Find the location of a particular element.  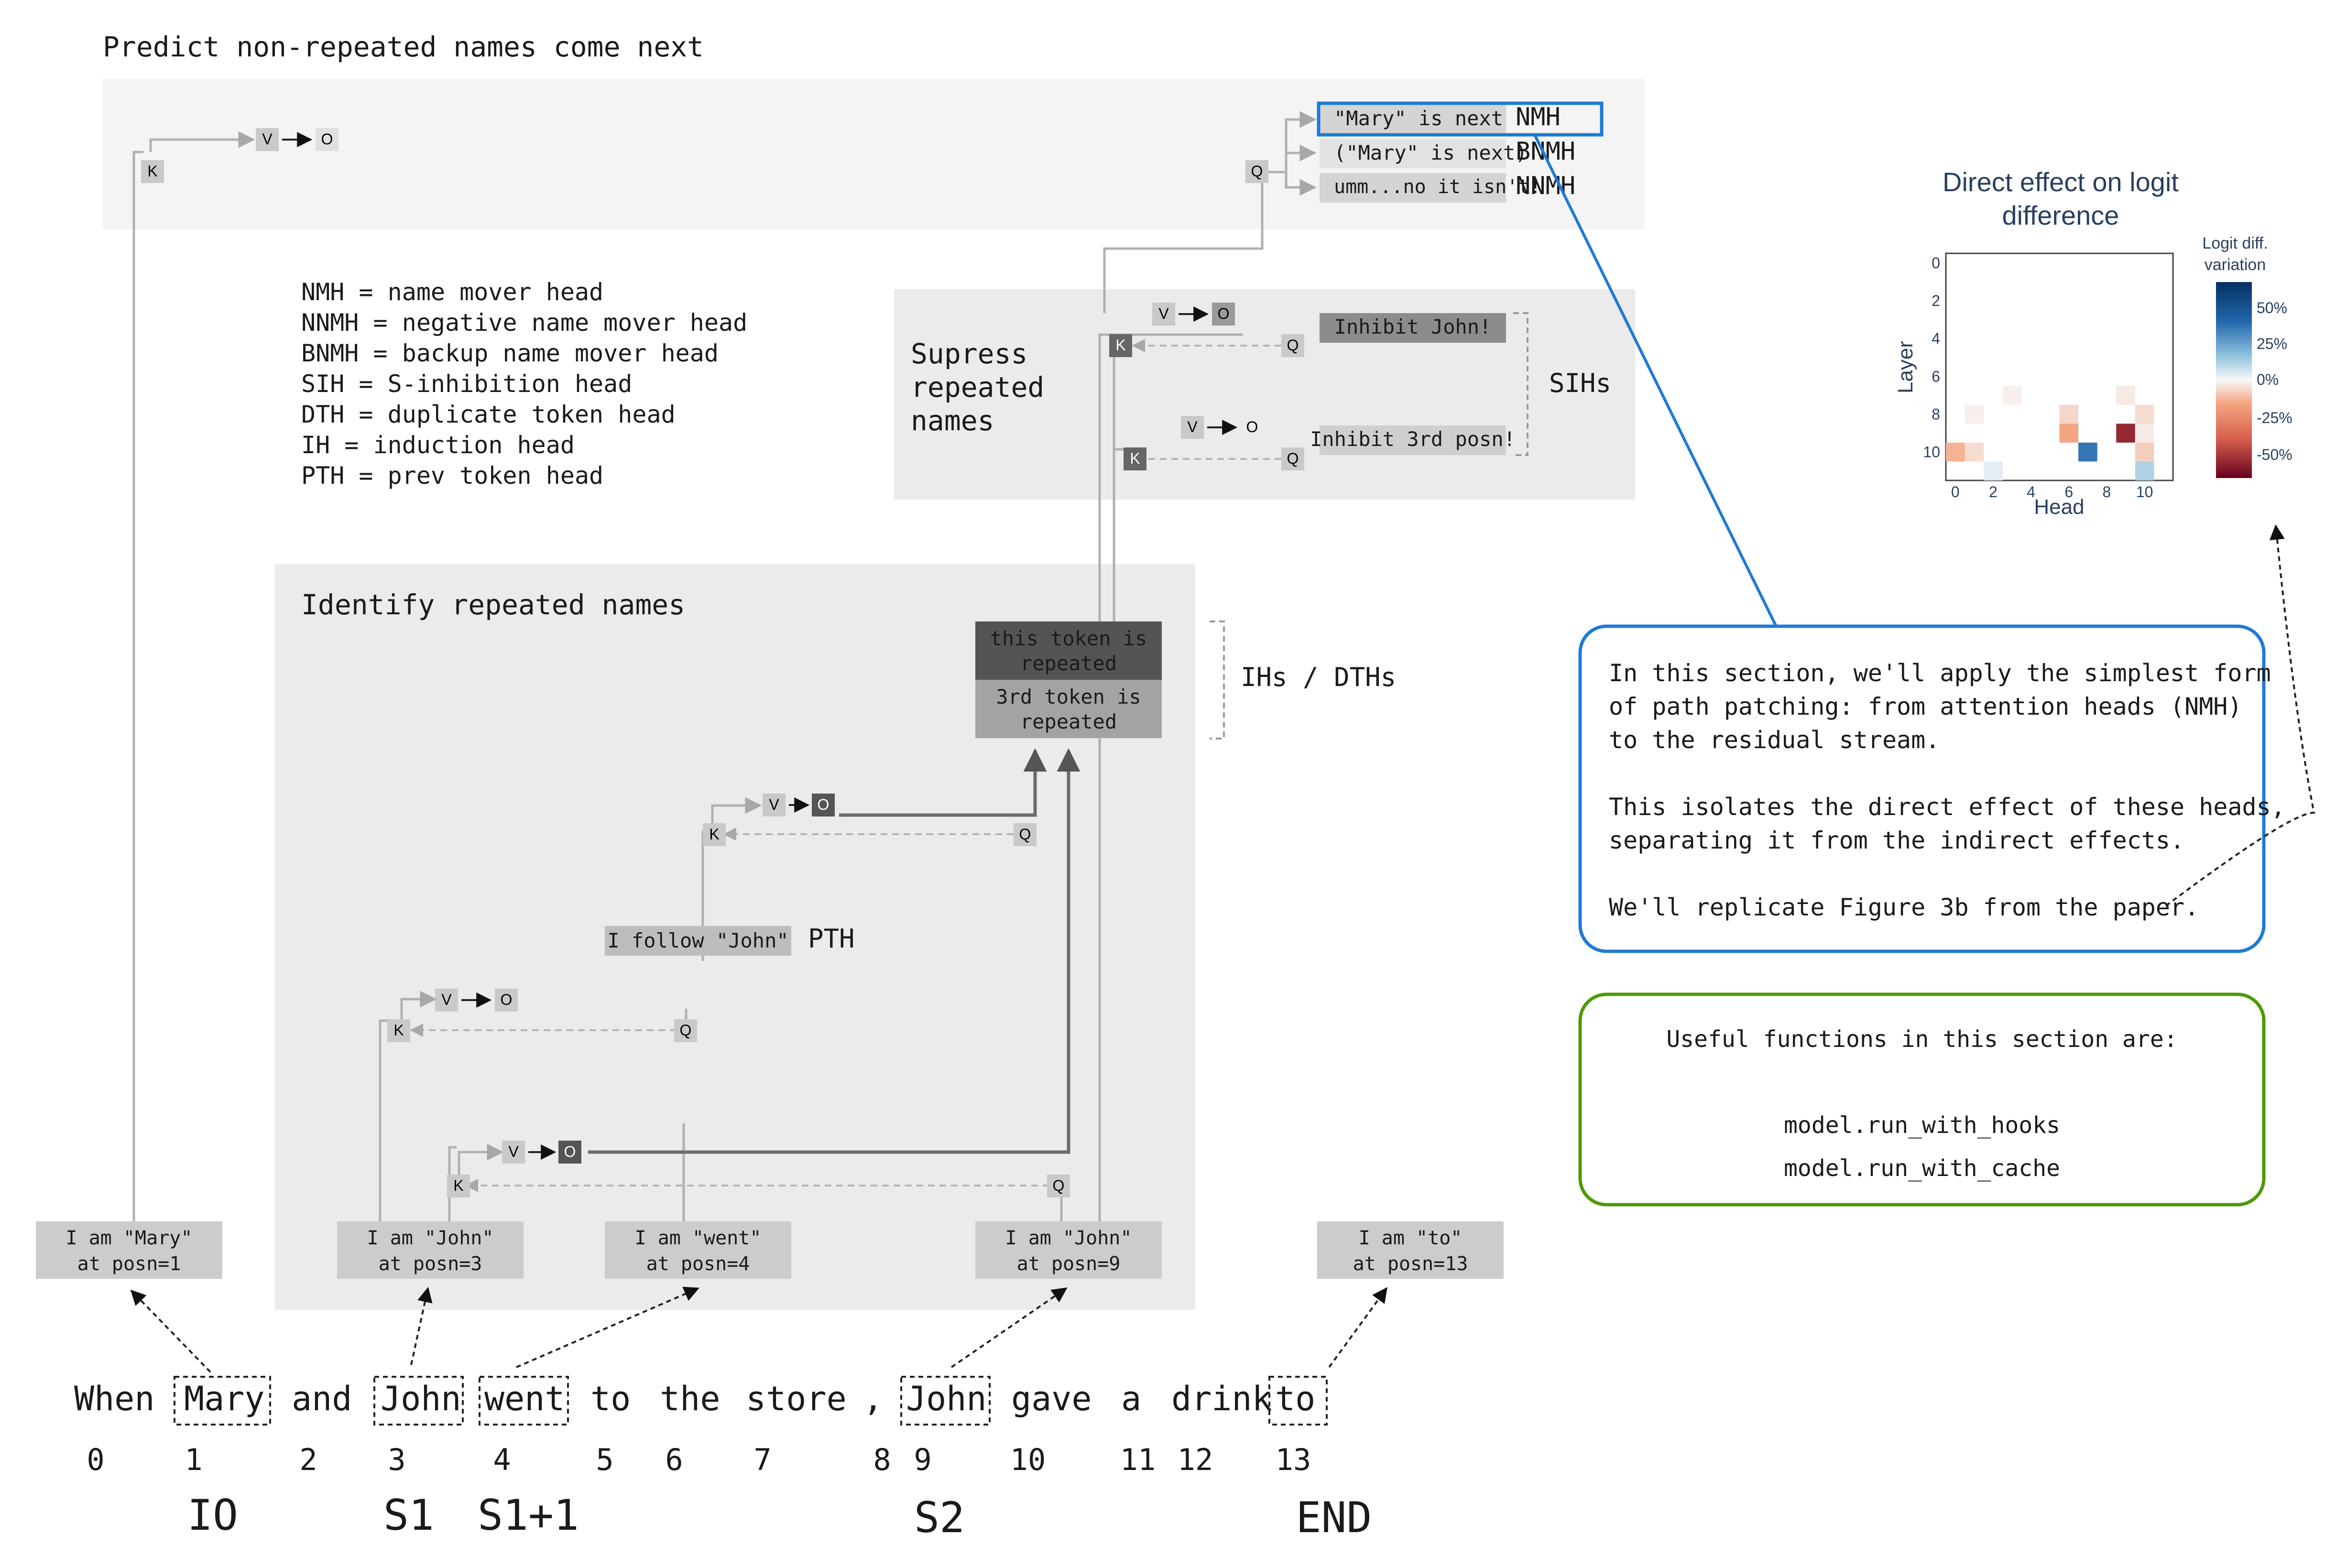

third-token-text-2: repeated is located at coordinates (1068, 721).